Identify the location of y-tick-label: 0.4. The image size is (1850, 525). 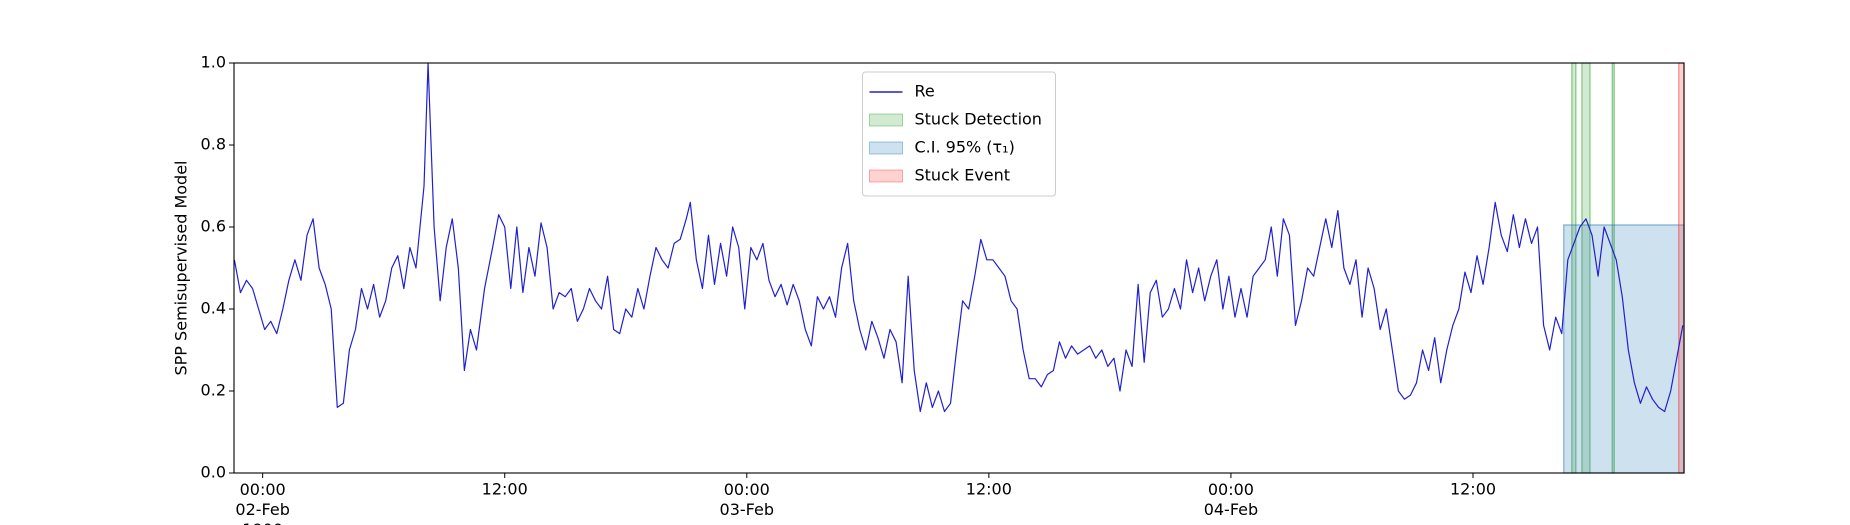
(213, 308).